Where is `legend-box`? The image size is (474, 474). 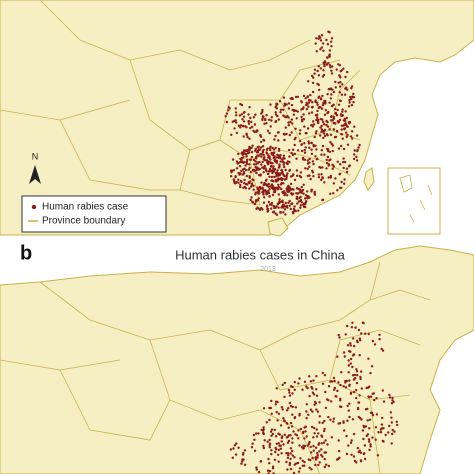
legend-box is located at coordinates (94, 214).